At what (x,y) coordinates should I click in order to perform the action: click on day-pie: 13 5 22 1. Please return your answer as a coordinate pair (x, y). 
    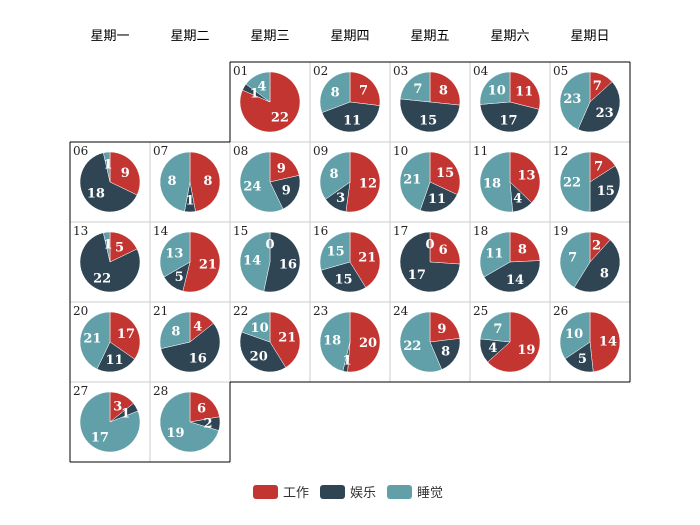
    Looking at the image, I should click on (107, 258).